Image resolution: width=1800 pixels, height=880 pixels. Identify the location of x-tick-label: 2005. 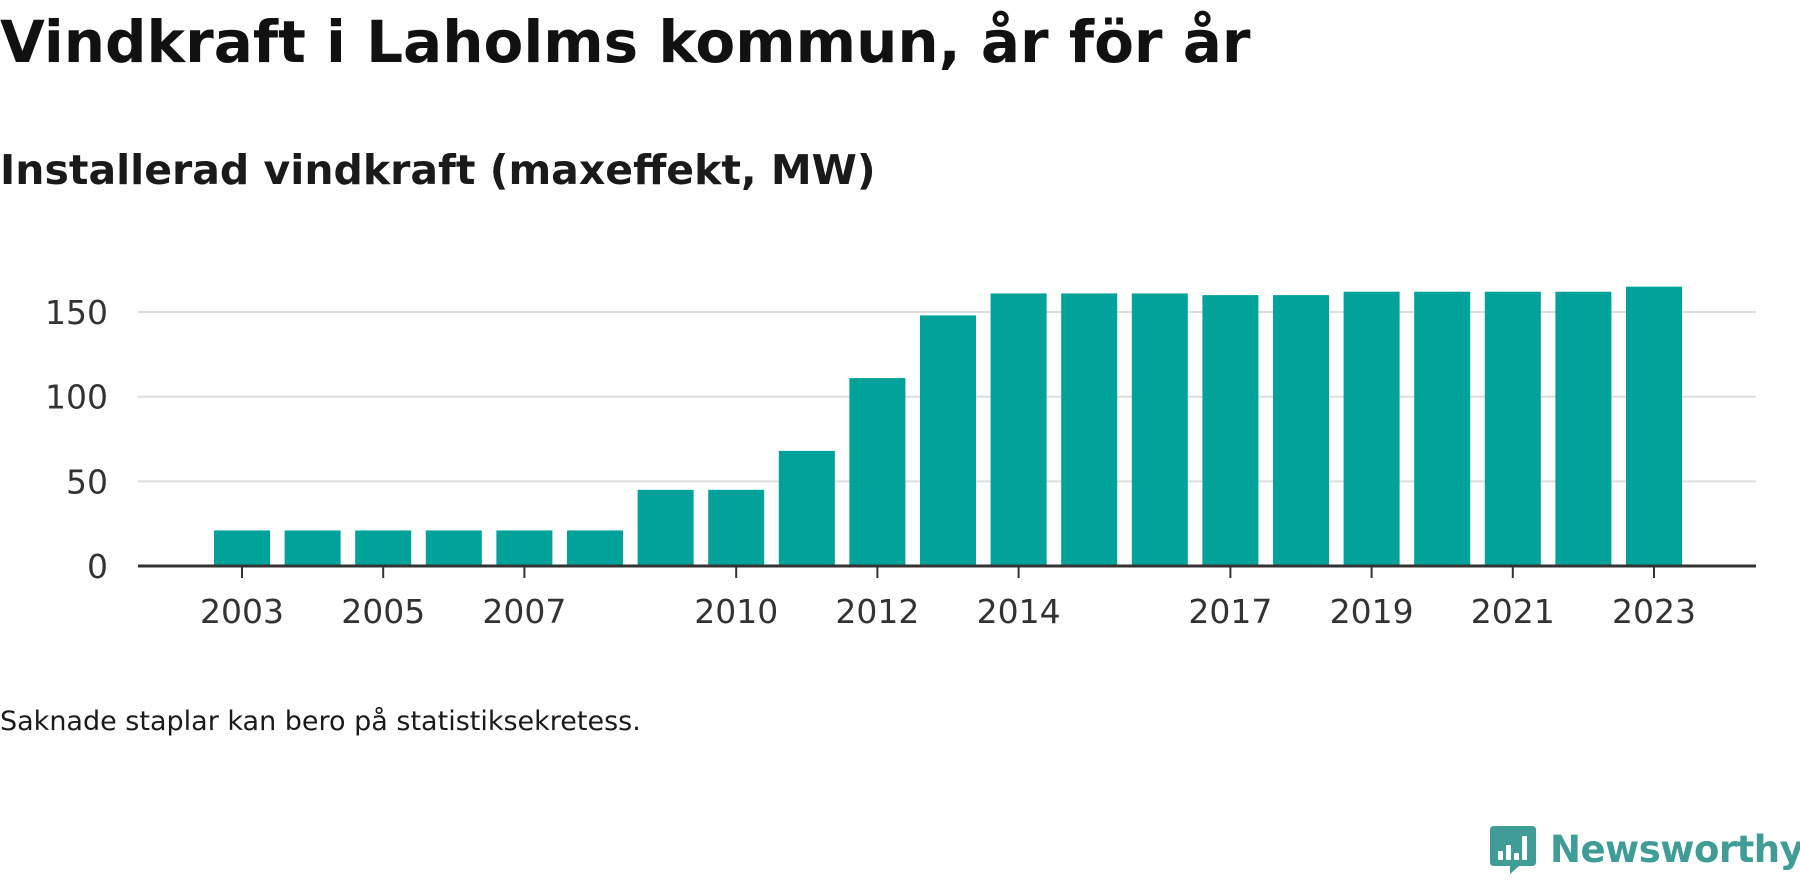
(383, 611).